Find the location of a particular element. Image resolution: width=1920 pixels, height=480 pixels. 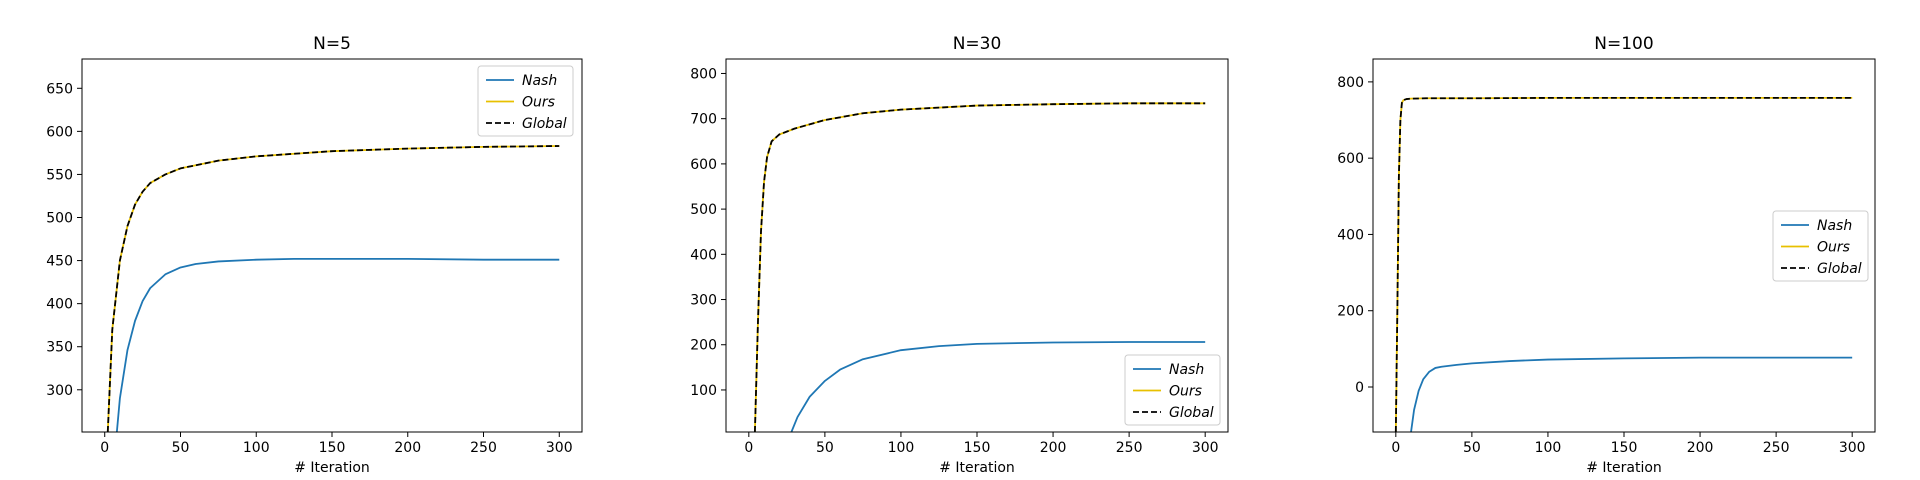

series-line-ours is located at coordinates (333, 288).